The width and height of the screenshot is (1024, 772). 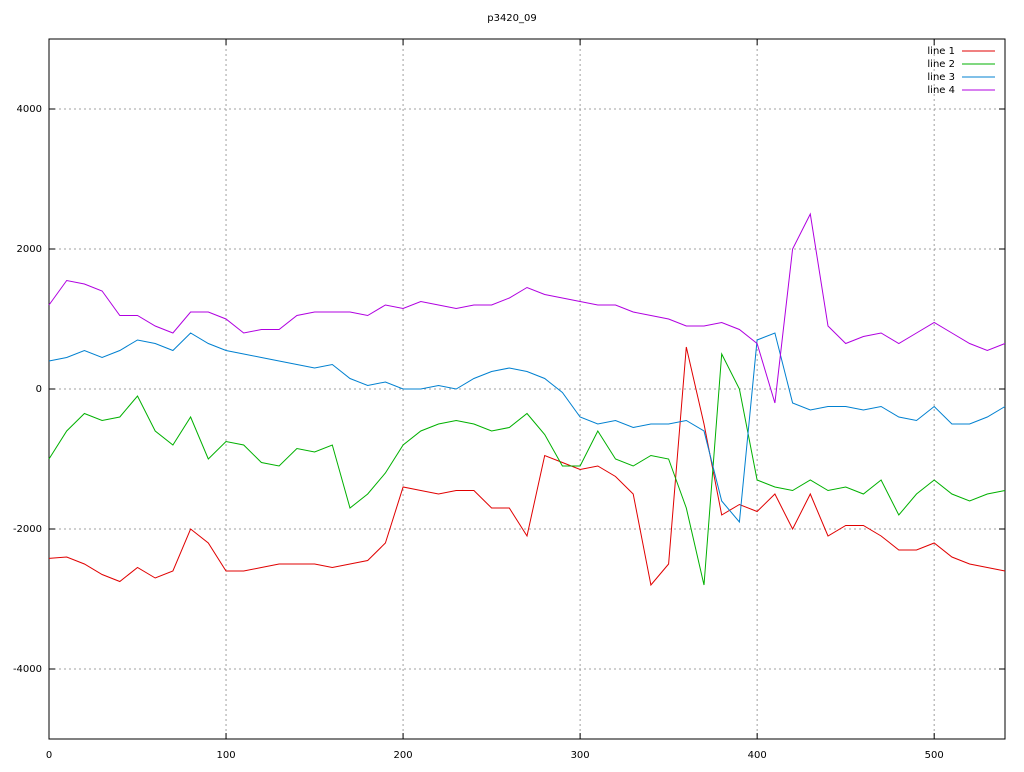 What do you see at coordinates (941, 90) in the screenshot?
I see `legend-label: line 4` at bounding box center [941, 90].